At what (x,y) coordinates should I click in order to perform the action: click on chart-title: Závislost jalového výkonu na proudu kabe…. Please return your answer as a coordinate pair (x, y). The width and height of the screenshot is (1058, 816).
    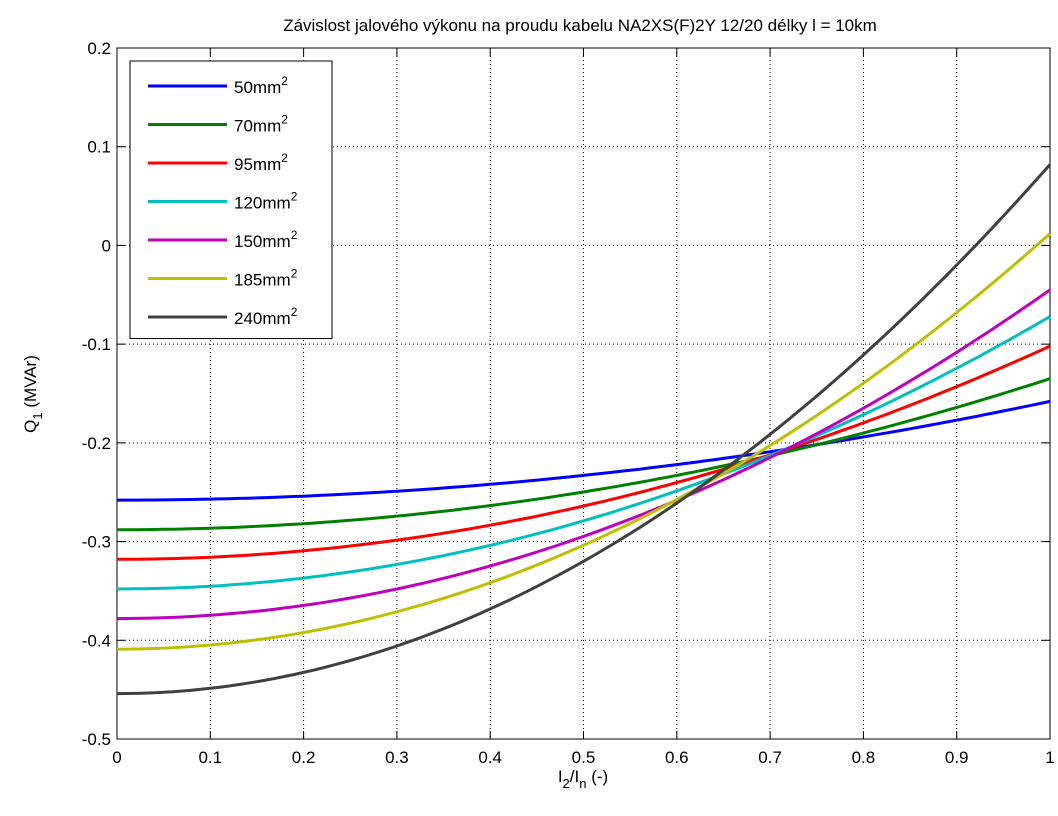
    Looking at the image, I should click on (580, 25).